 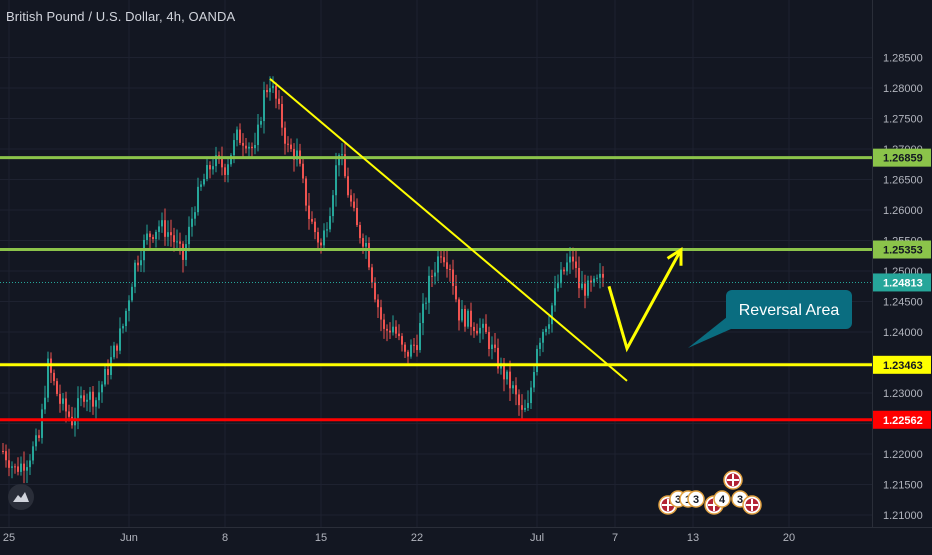 I want to click on event-flag-us-icon, so click(x=752, y=505).